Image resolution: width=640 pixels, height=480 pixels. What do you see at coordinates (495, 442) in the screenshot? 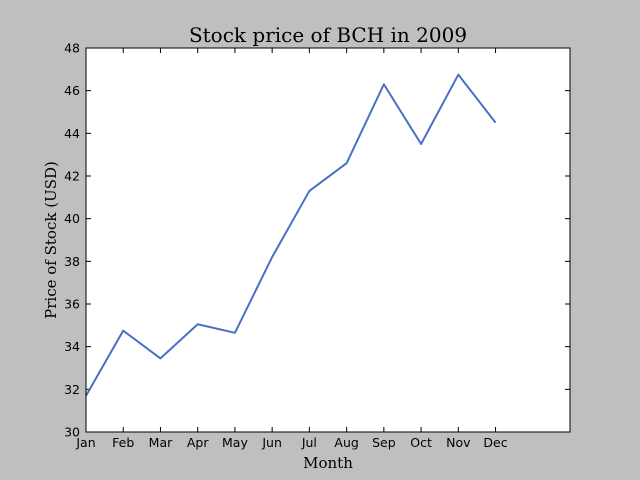
I see `x-tick-label: Dec` at bounding box center [495, 442].